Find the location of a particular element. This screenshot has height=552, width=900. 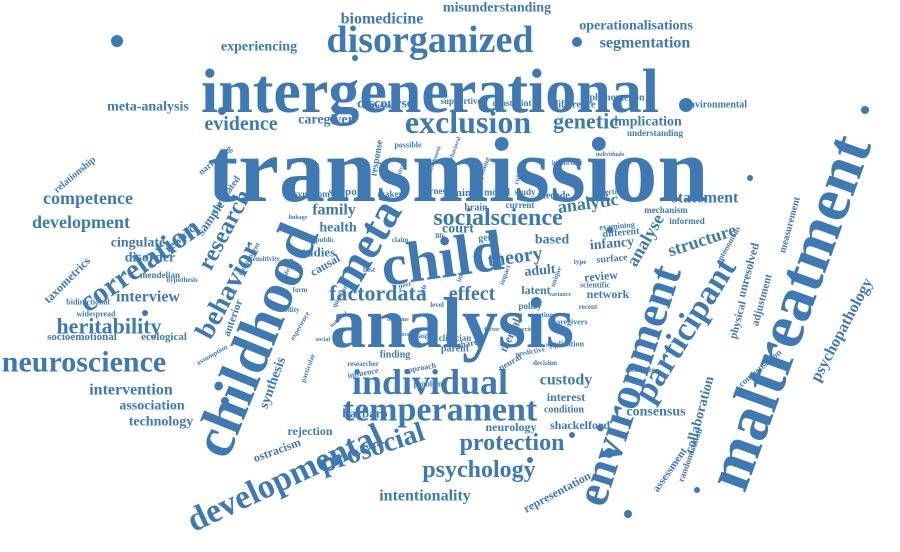

word-psychology: psychology is located at coordinates (478, 470).